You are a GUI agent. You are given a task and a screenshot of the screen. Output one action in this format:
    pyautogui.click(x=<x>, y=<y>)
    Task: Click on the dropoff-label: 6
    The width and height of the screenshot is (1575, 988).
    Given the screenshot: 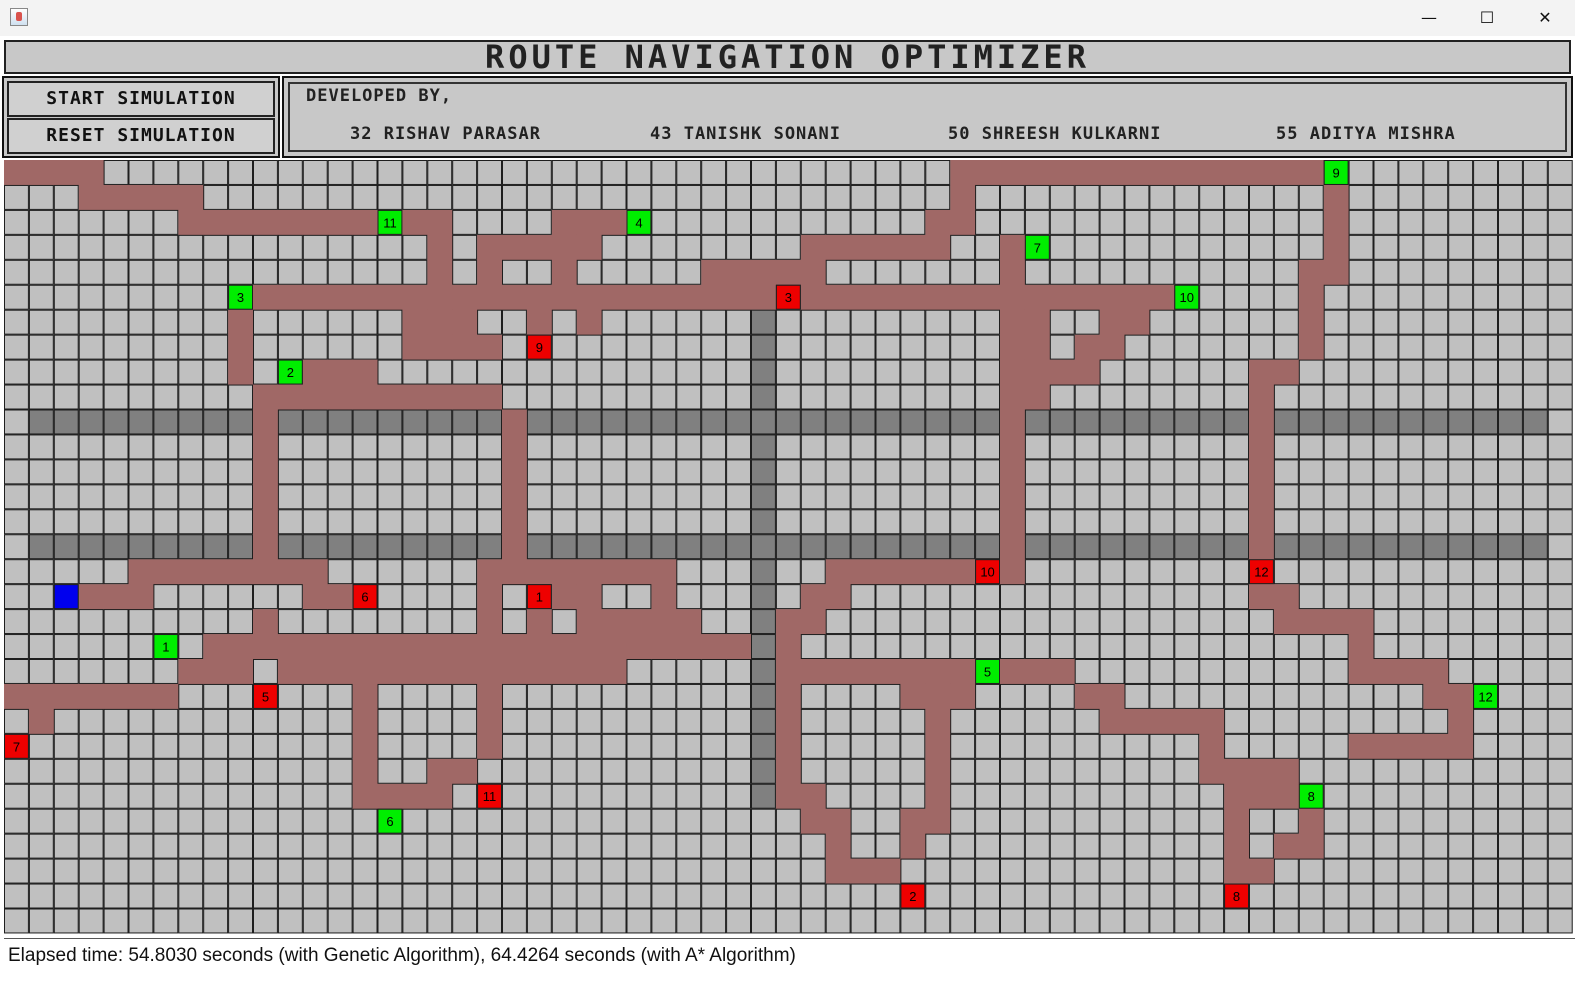 What is the action you would take?
    pyautogui.click(x=364, y=597)
    